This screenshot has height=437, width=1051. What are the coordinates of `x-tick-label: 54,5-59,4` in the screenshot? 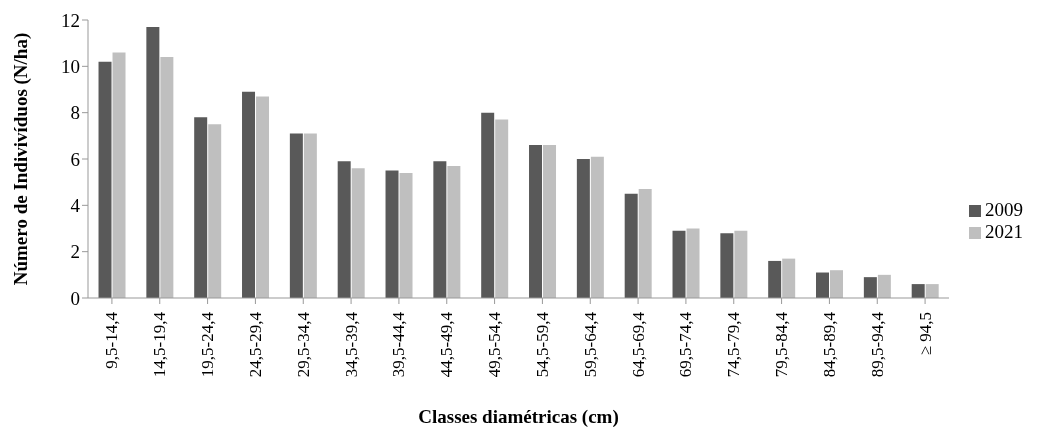 It's located at (542, 344).